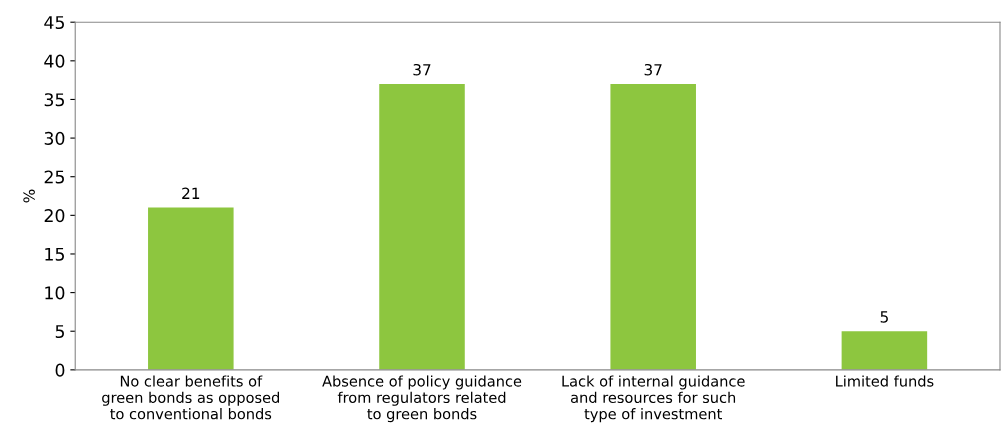  Describe the element at coordinates (55, 293) in the screenshot. I see `y-tick-label: 10` at that location.